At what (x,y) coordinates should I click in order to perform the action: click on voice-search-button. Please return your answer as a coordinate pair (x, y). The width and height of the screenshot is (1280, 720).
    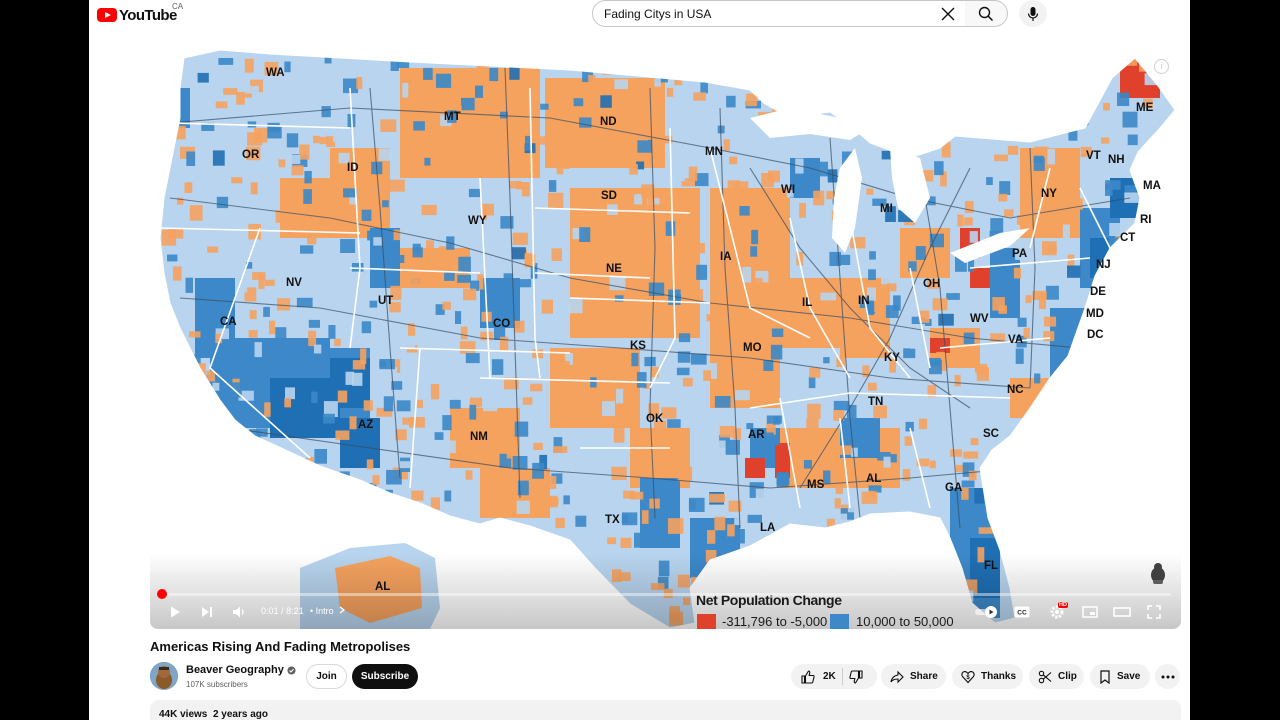
    Looking at the image, I should click on (1033, 13).